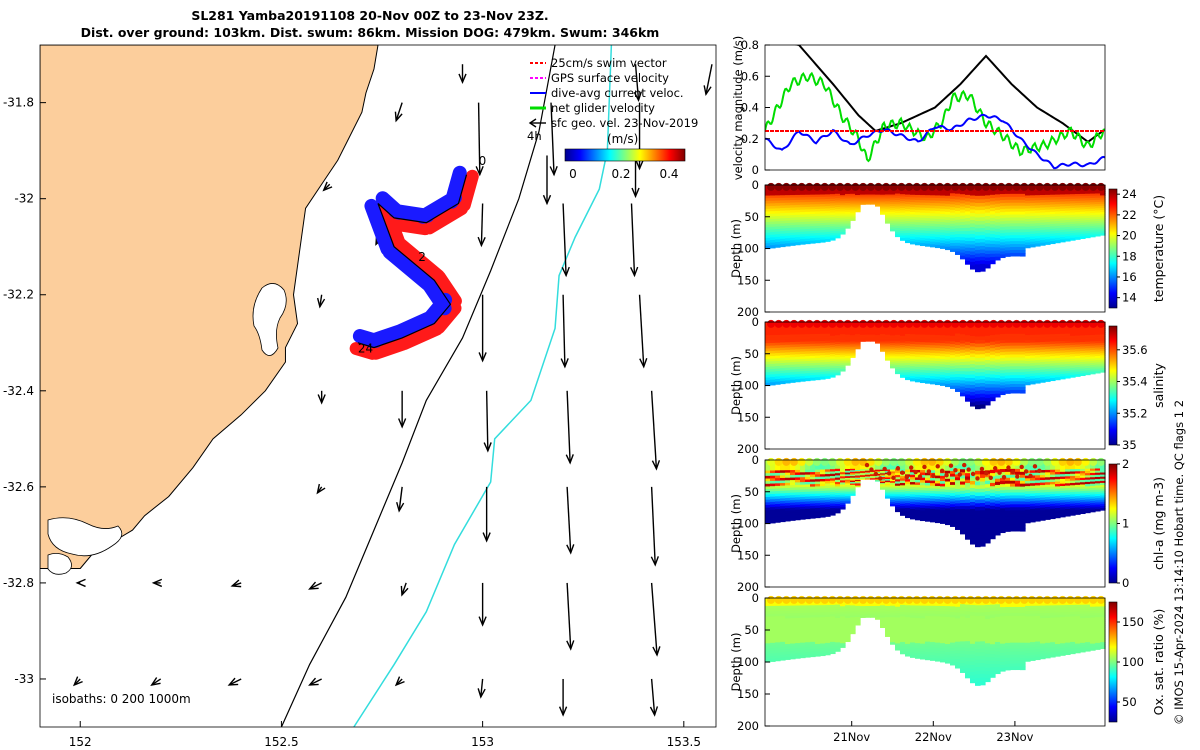 This screenshot has height=750, width=1200. What do you see at coordinates (483, 161) in the screenshot?
I see `track-time-label: 0` at bounding box center [483, 161].